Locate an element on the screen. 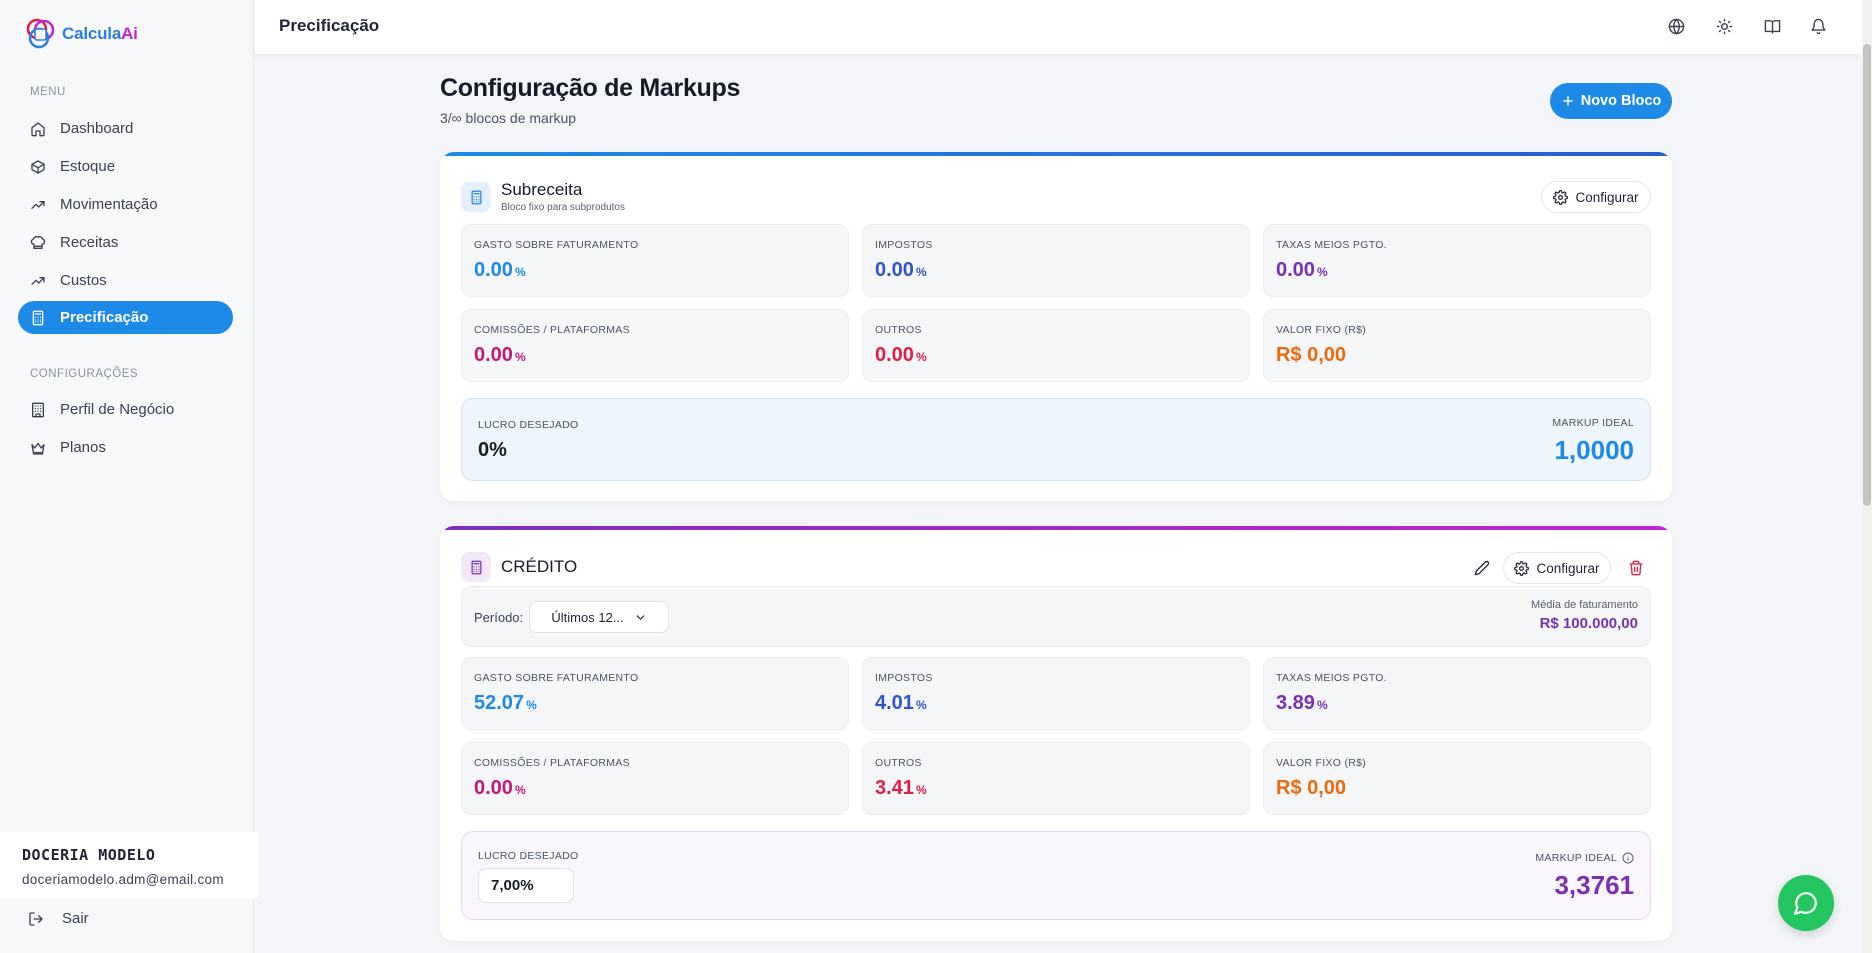 The width and height of the screenshot is (1872, 953). metric-impostos: IMPOSTOS 0.00% is located at coordinates (1056, 260).